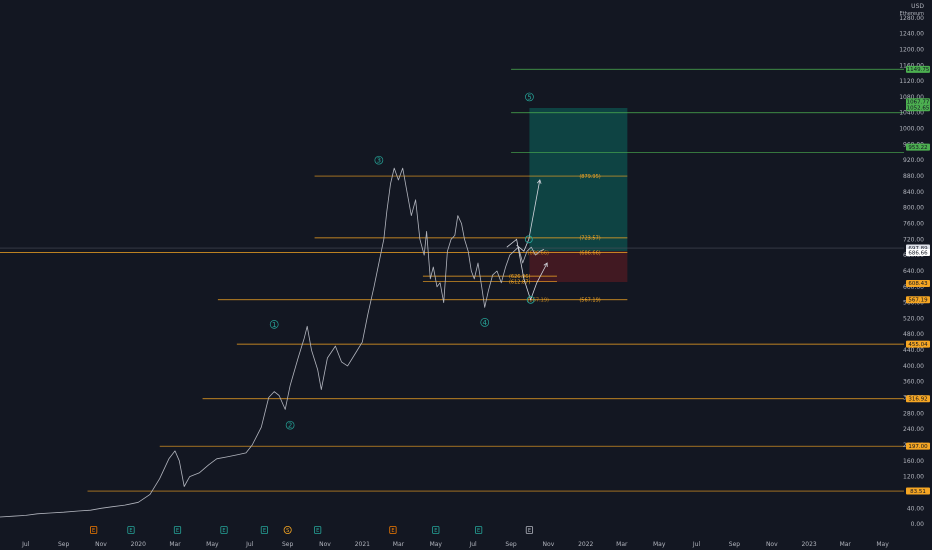  What do you see at coordinates (913, 429) in the screenshot?
I see `y-tick-label: 240.00` at bounding box center [913, 429].